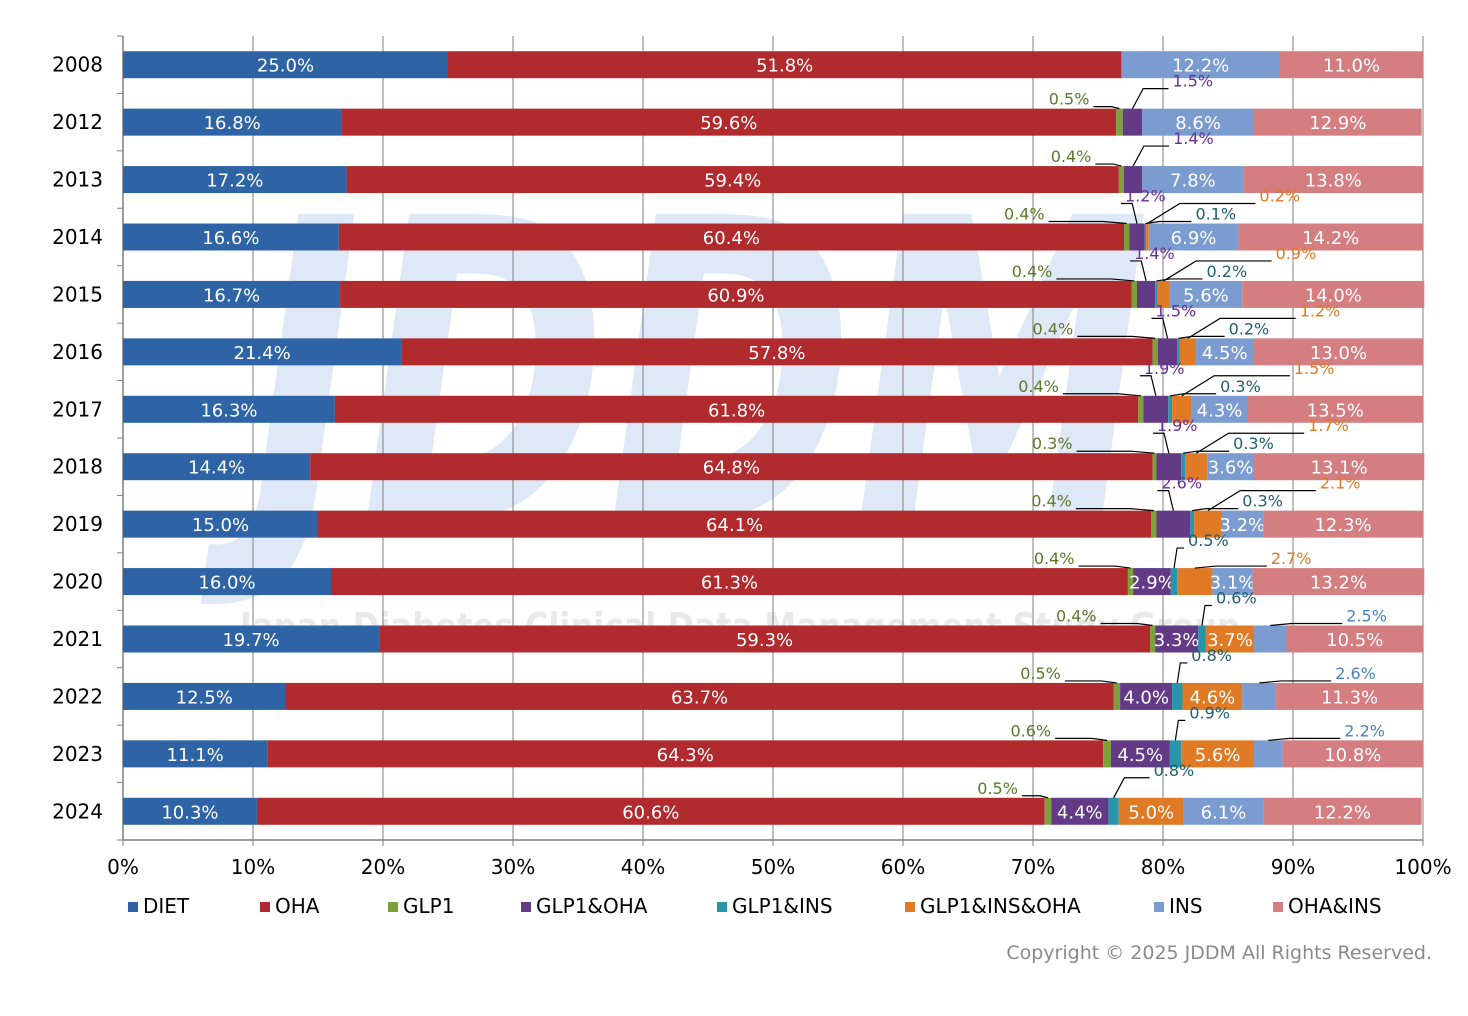 The height and width of the screenshot is (1016, 1468). I want to click on x-tick-label: 90%, so click(1293, 867).